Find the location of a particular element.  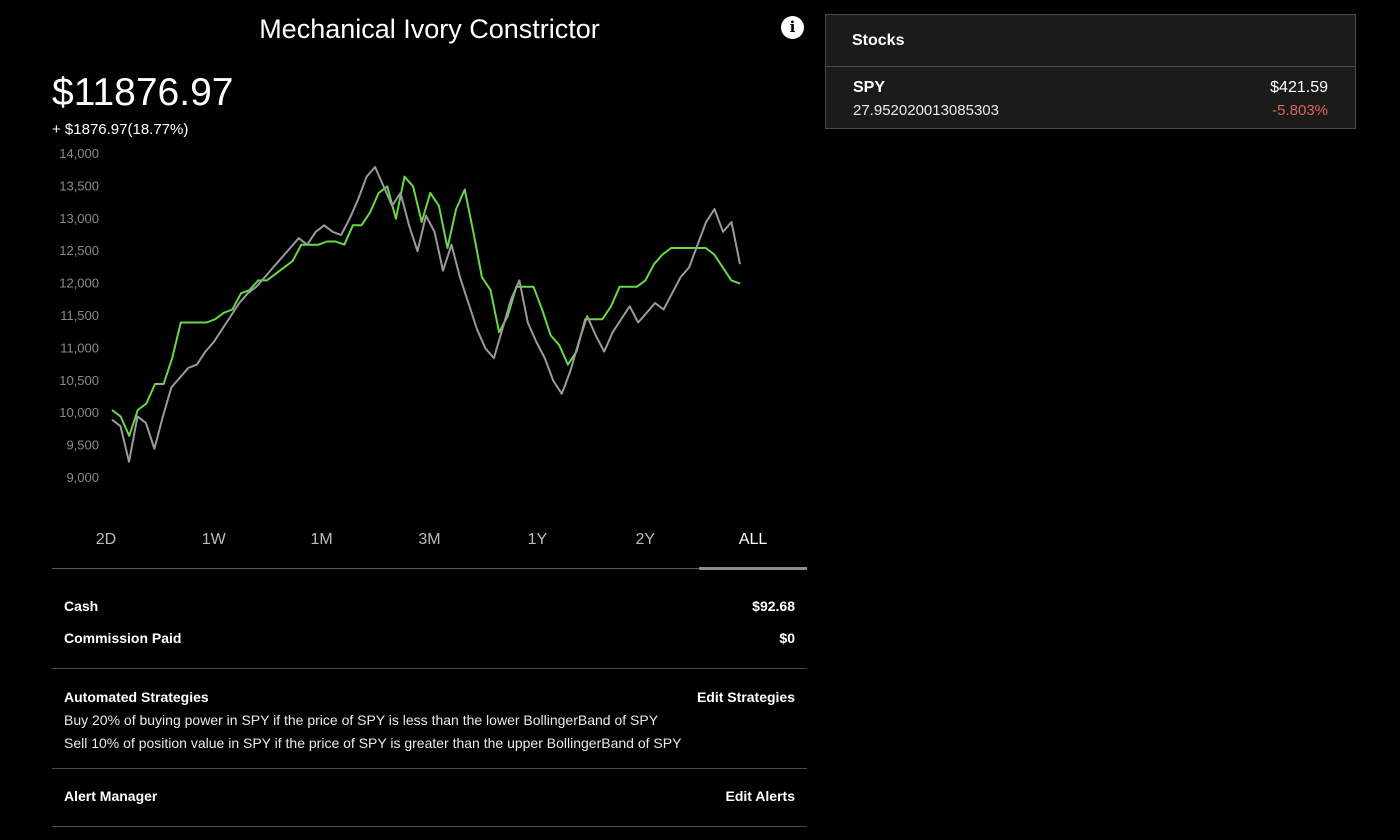

y-tick-label: 11,000 is located at coordinates (79, 347).